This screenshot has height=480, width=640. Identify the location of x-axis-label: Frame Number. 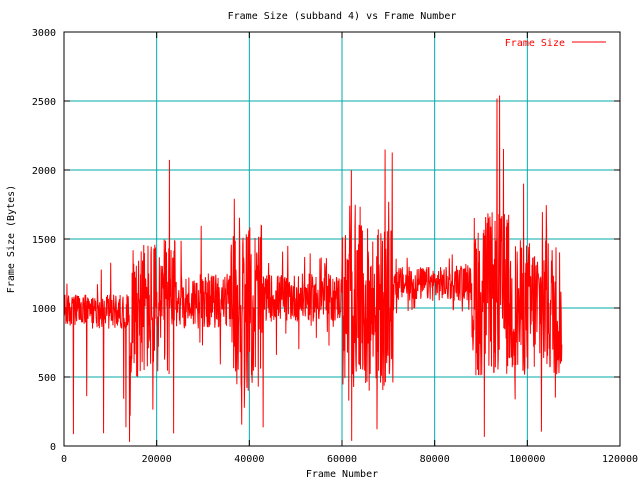
(342, 474).